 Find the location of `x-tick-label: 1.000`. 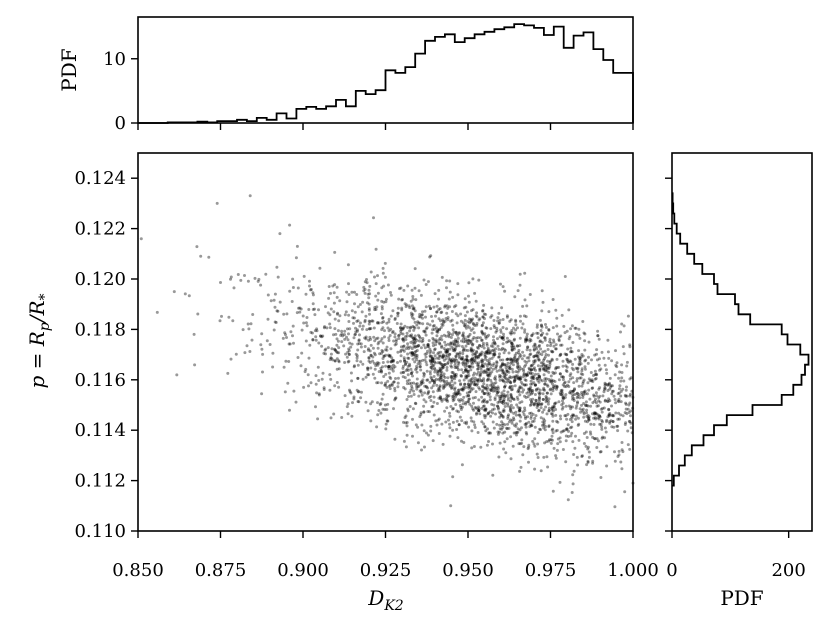

x-tick-label: 1.000 is located at coordinates (633, 570).